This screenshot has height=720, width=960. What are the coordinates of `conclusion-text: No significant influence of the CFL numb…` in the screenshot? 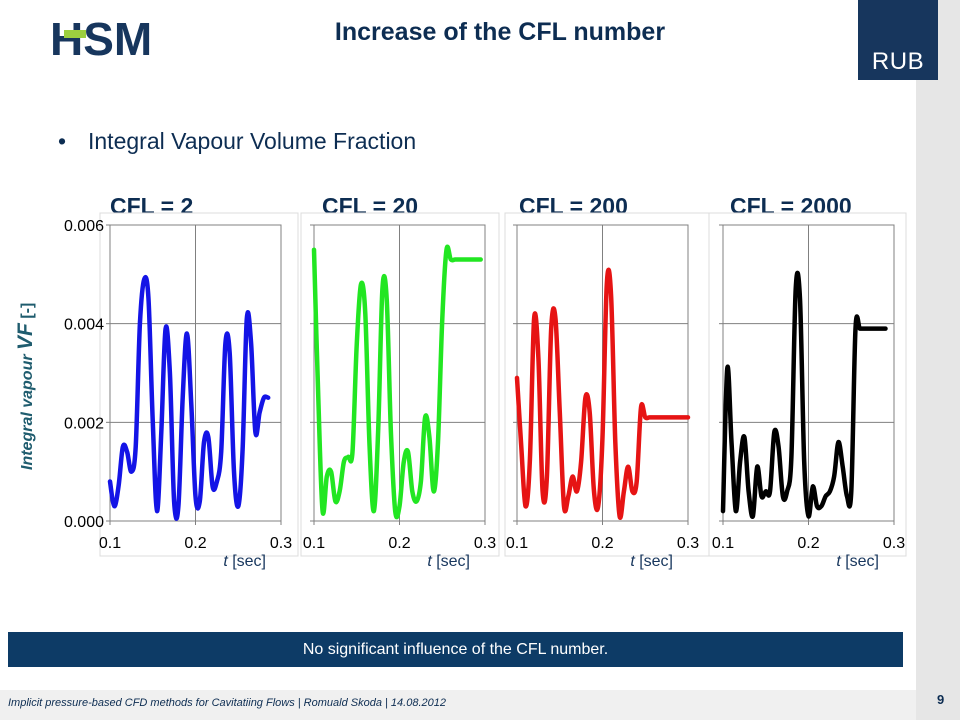 It's located at (455, 649).